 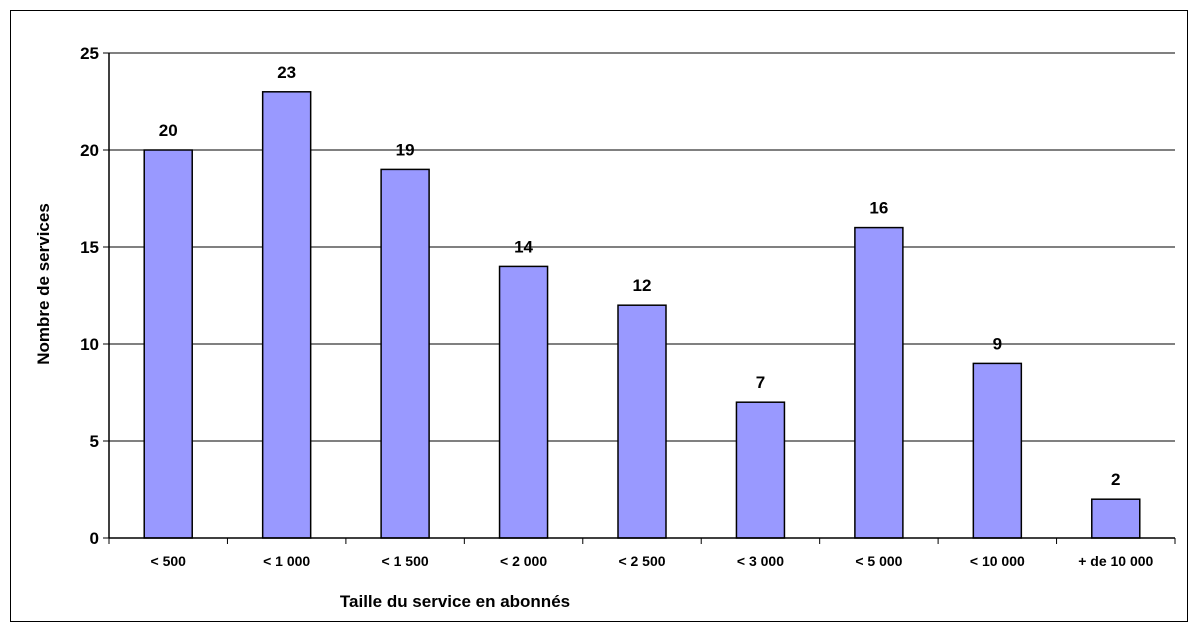 What do you see at coordinates (642, 285) in the screenshot?
I see `data-label: 12` at bounding box center [642, 285].